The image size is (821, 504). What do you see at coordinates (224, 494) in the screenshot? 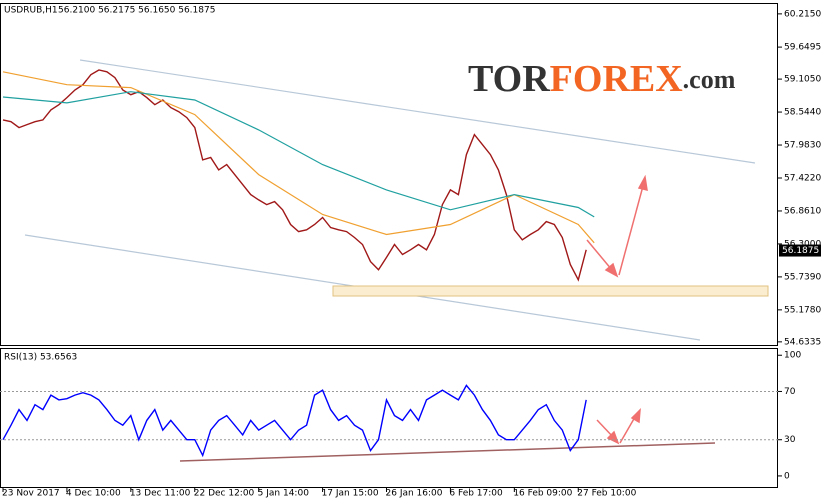
I see `x-tick-label: 22 Dec 12:00` at bounding box center [224, 494].